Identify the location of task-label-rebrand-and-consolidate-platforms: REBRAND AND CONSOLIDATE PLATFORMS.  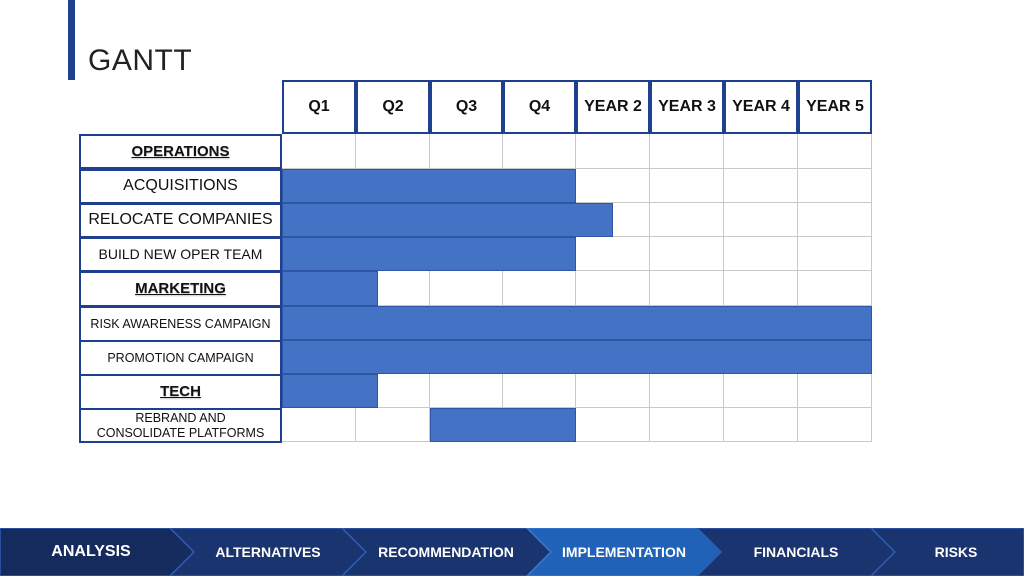
(180, 425).